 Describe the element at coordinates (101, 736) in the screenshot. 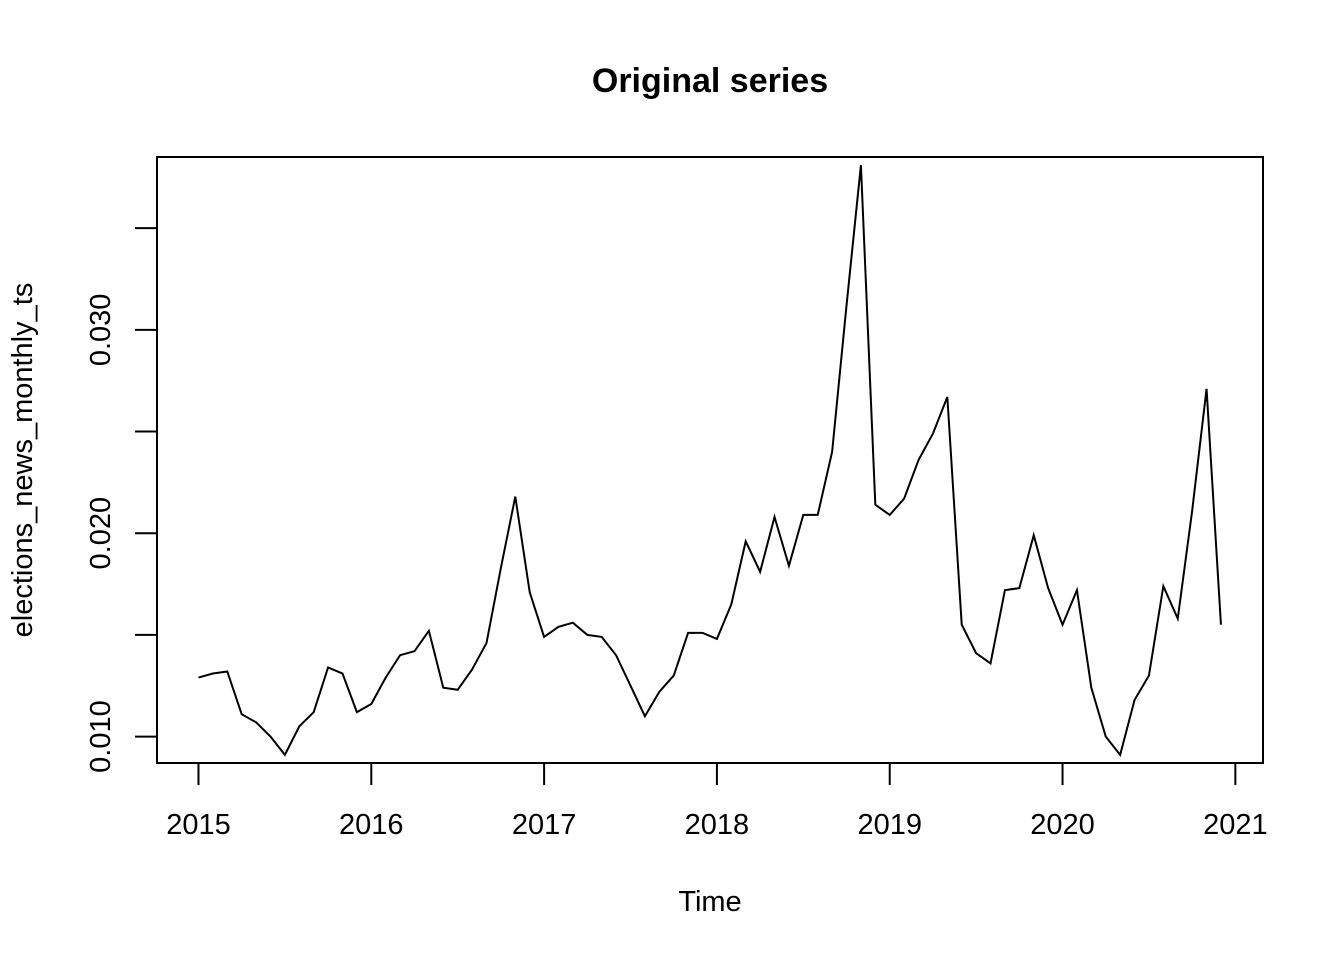

I see `y-tick-label: 0.010` at that location.